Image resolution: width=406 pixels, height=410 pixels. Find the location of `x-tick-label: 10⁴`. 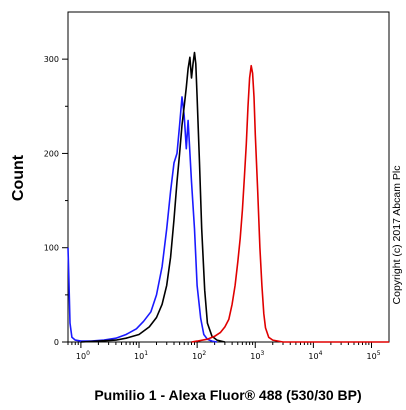

x-tick-label: 10⁴ is located at coordinates (315, 355).